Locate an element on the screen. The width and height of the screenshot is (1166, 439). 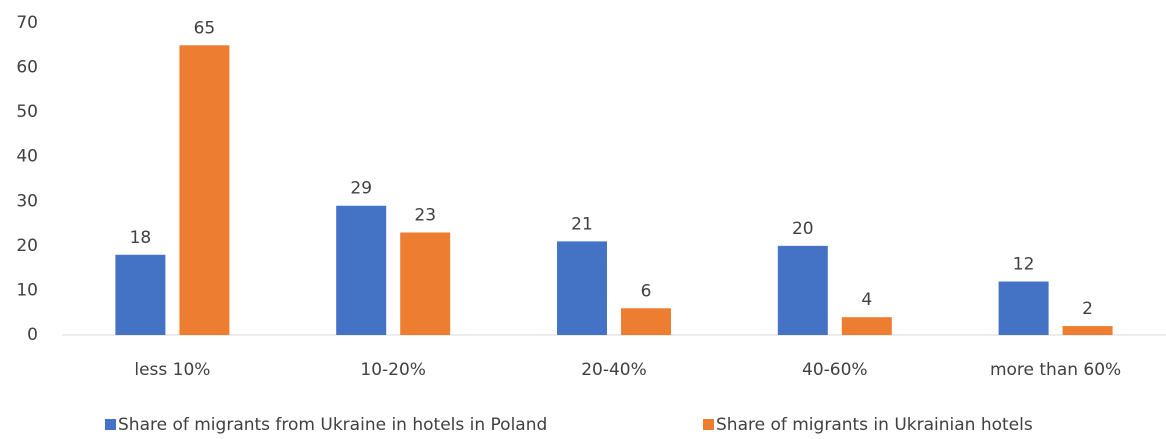
data-label: 65 is located at coordinates (205, 28).